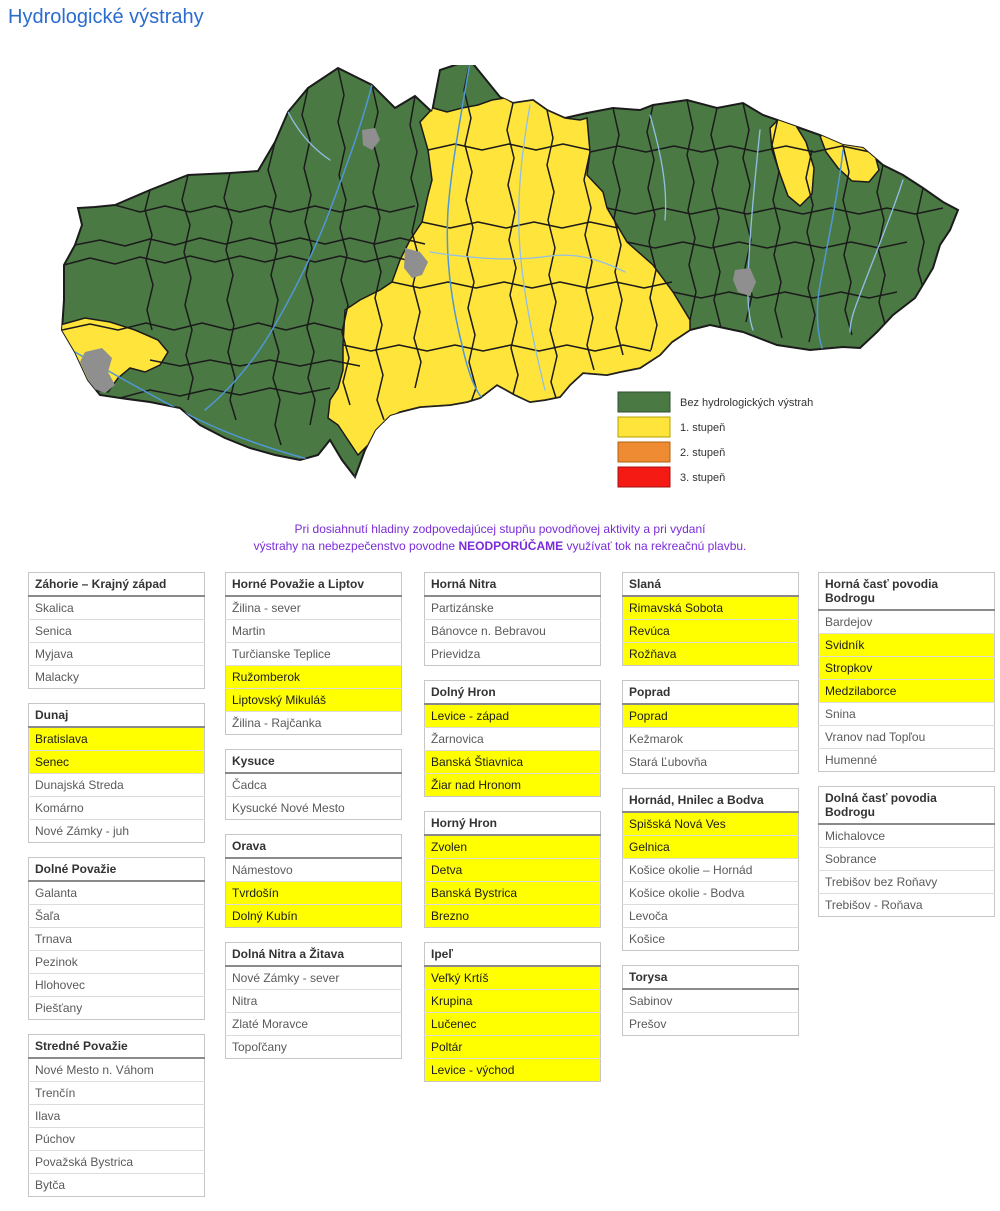  I want to click on district-row: Skalica, so click(116, 607).